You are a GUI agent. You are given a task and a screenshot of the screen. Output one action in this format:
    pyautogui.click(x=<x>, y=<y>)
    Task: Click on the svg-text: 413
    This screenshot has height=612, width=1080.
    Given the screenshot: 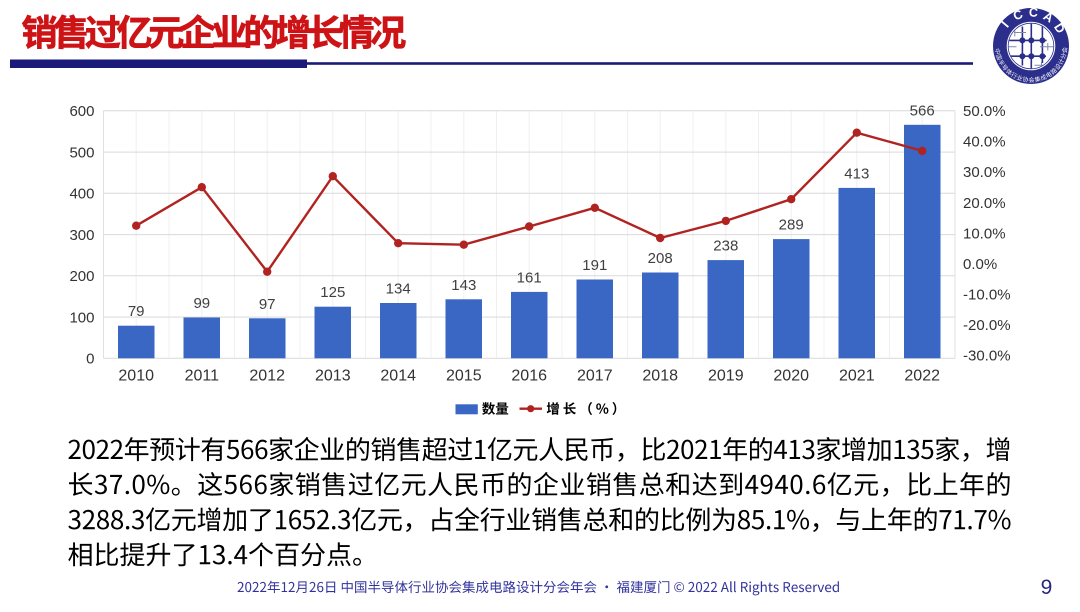 What is the action you would take?
    pyautogui.click(x=856, y=173)
    